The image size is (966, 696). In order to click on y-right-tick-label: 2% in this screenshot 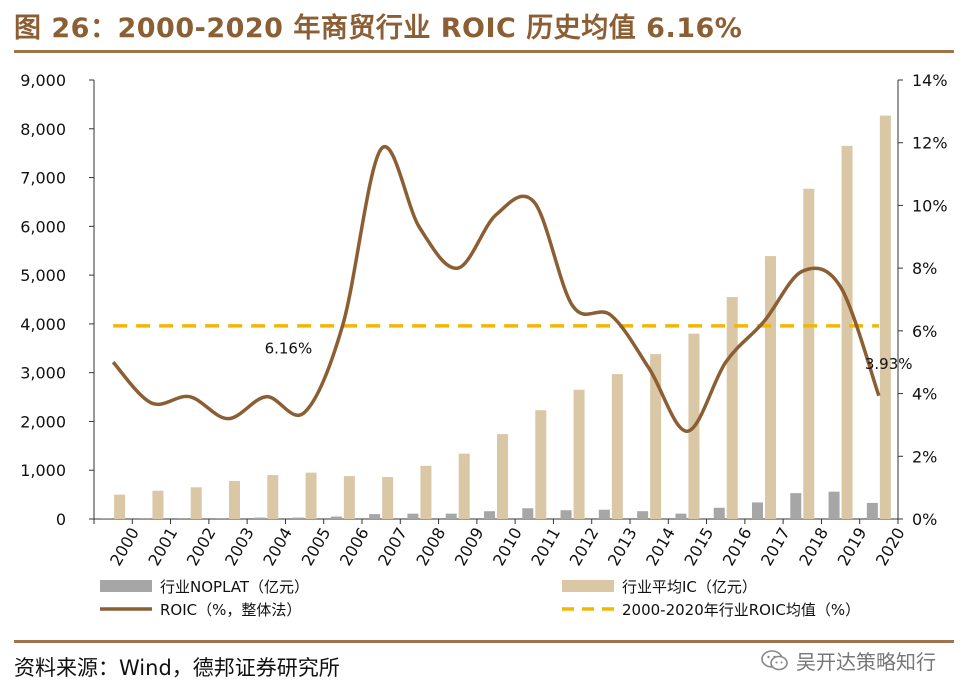, I will do `click(924, 456)`.